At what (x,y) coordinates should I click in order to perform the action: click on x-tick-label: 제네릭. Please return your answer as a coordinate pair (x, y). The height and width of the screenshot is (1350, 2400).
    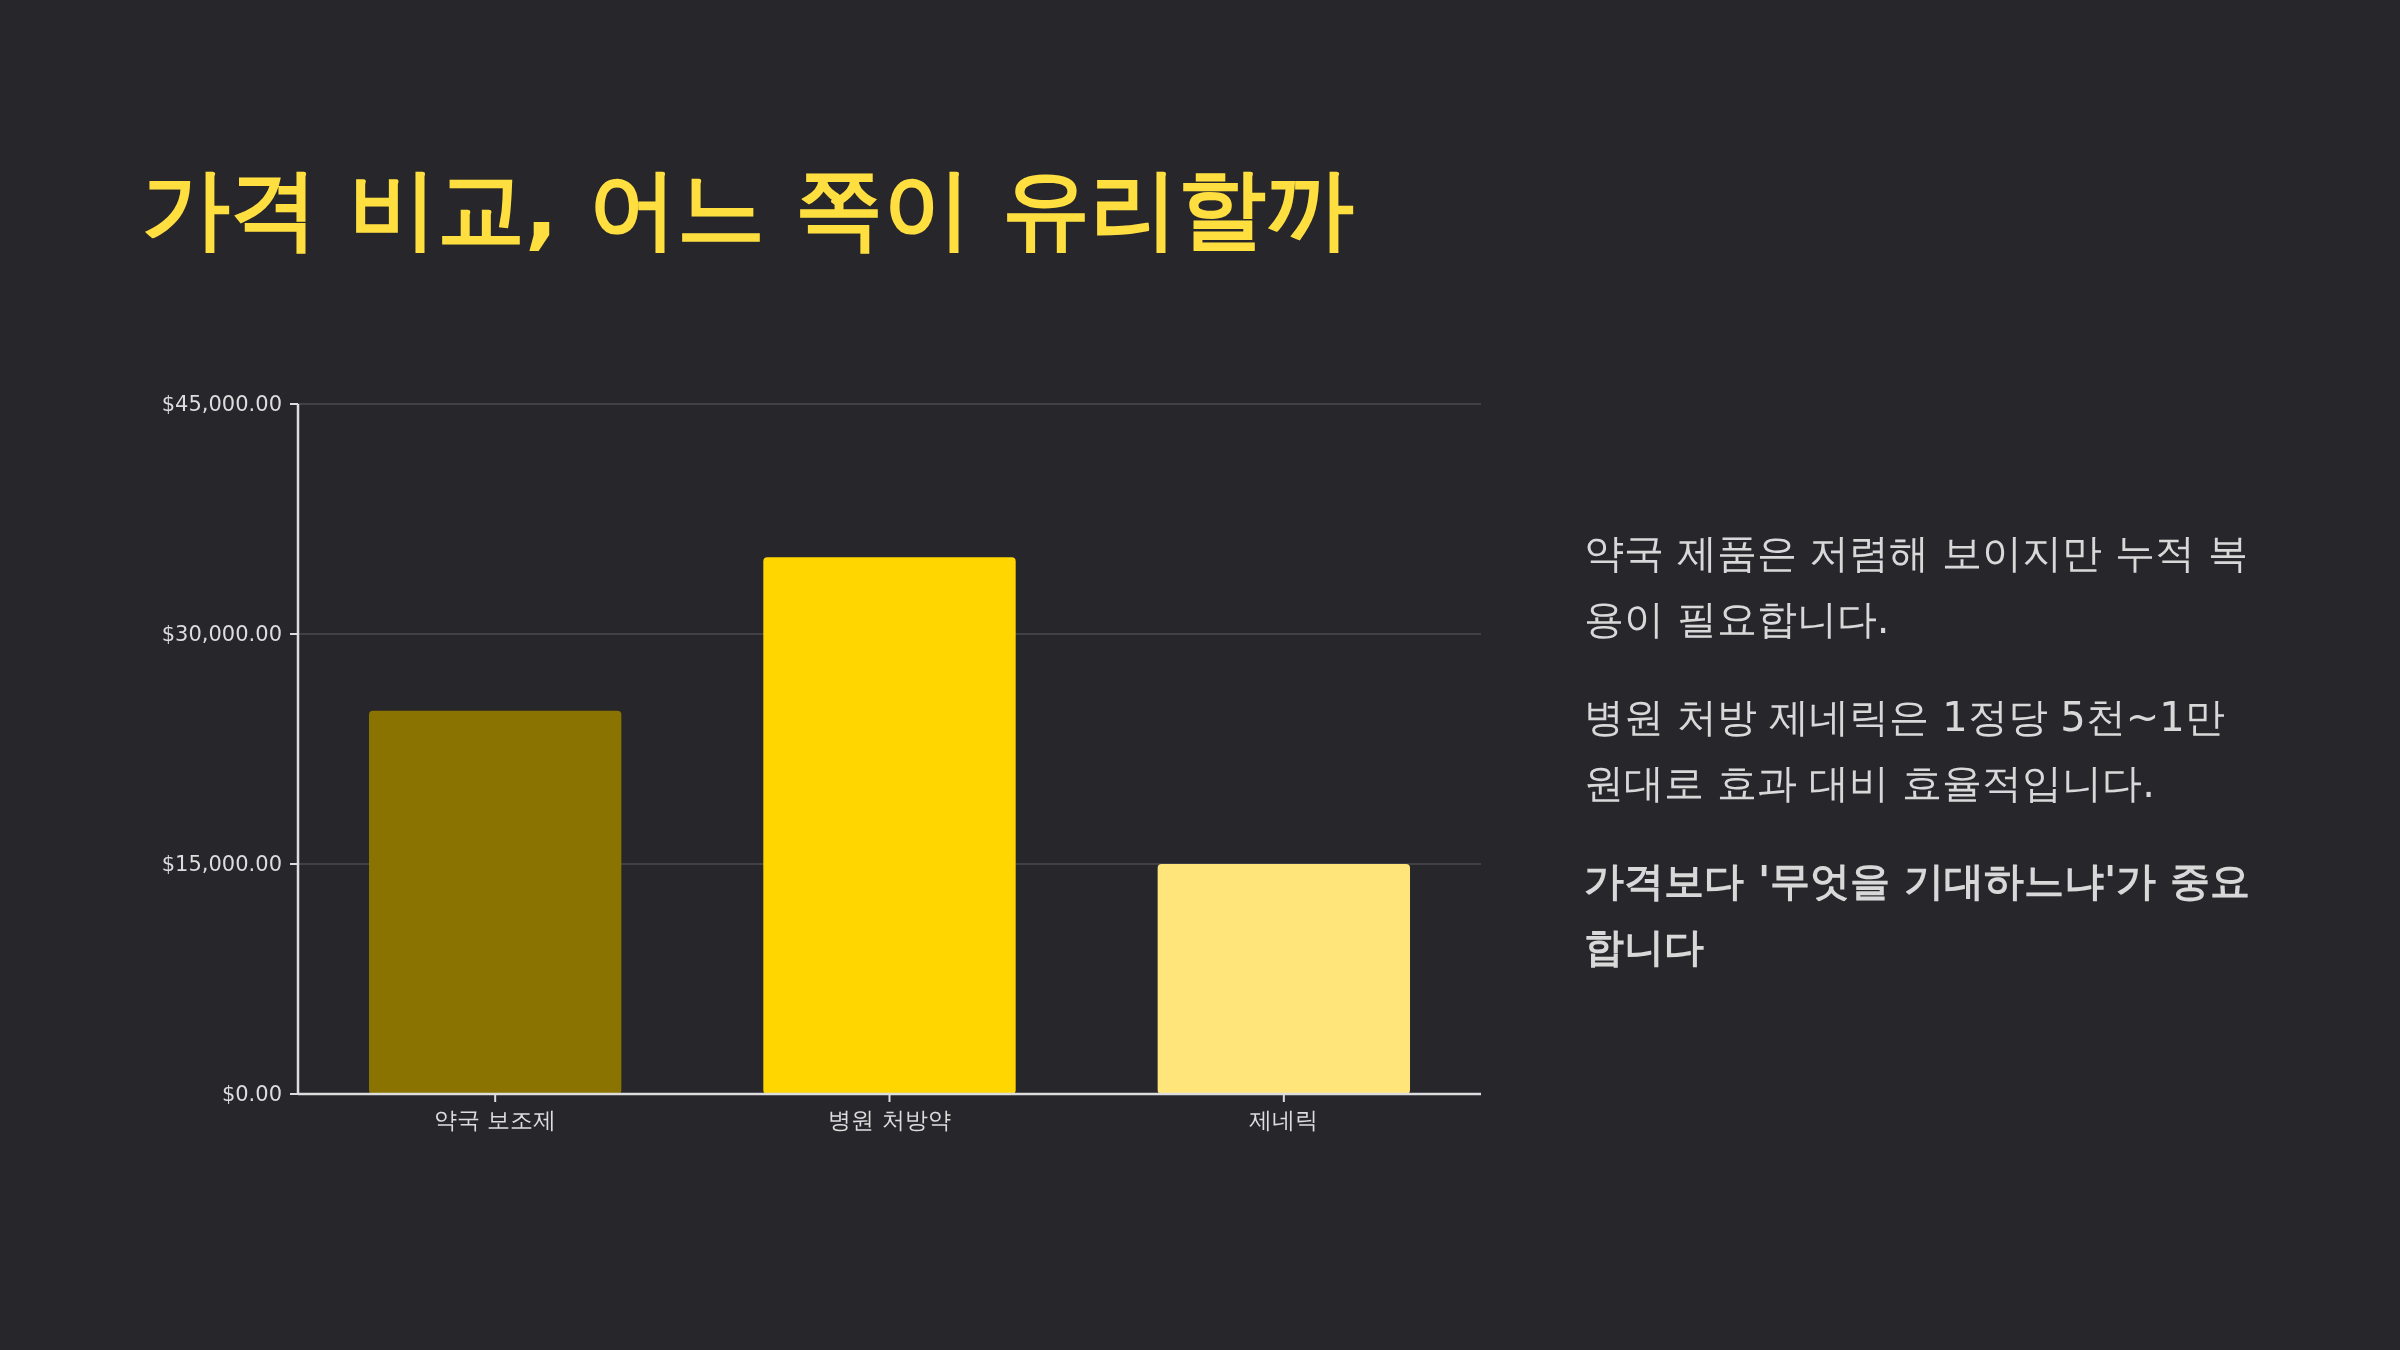
    Looking at the image, I should click on (1284, 1120).